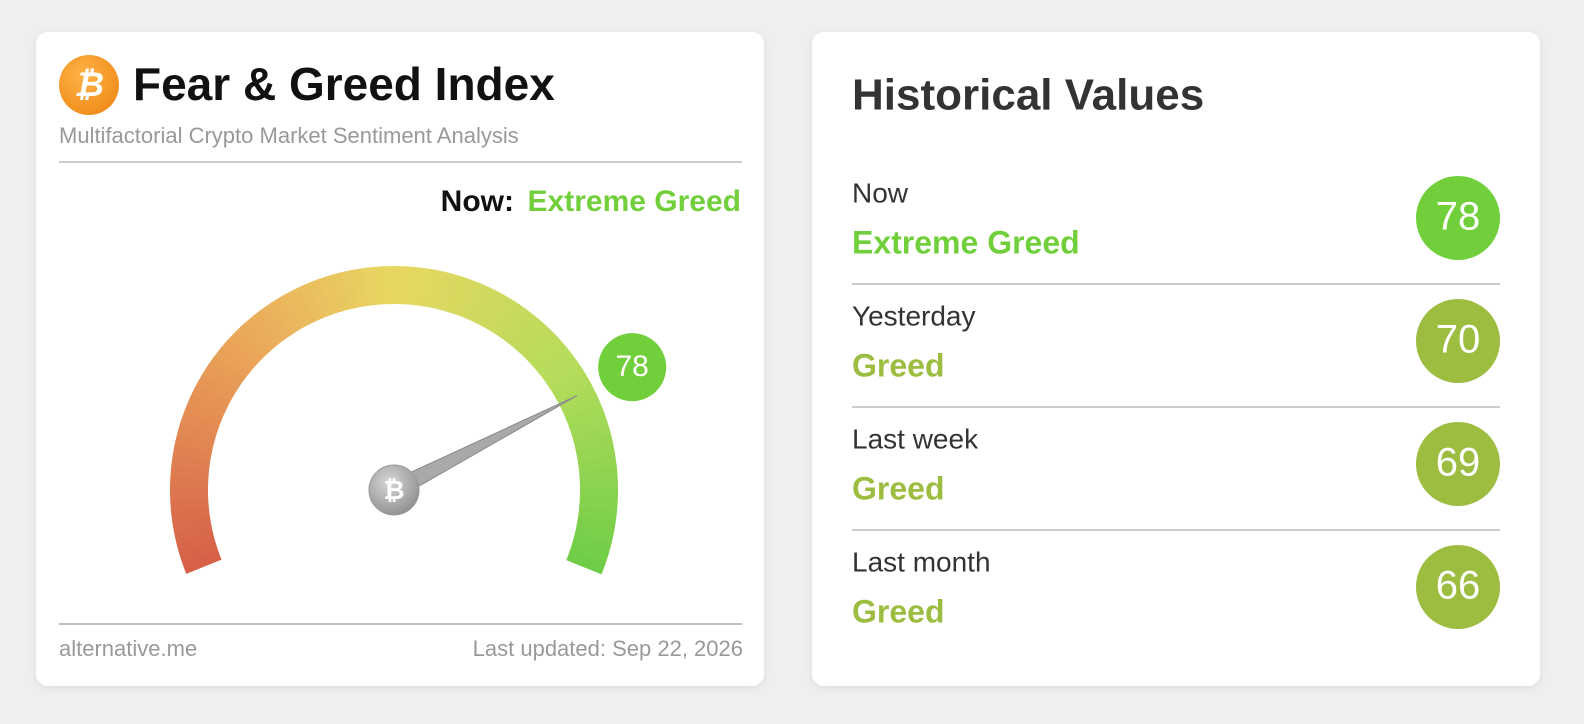 The image size is (1584, 724). I want to click on period: Yesterday, so click(914, 315).